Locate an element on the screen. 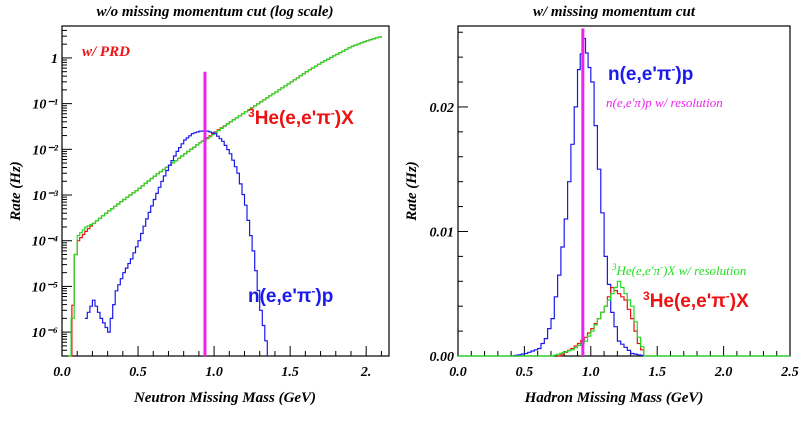 This screenshot has width=800, height=427. right-x-tick-label: 2.0 is located at coordinates (723, 372).